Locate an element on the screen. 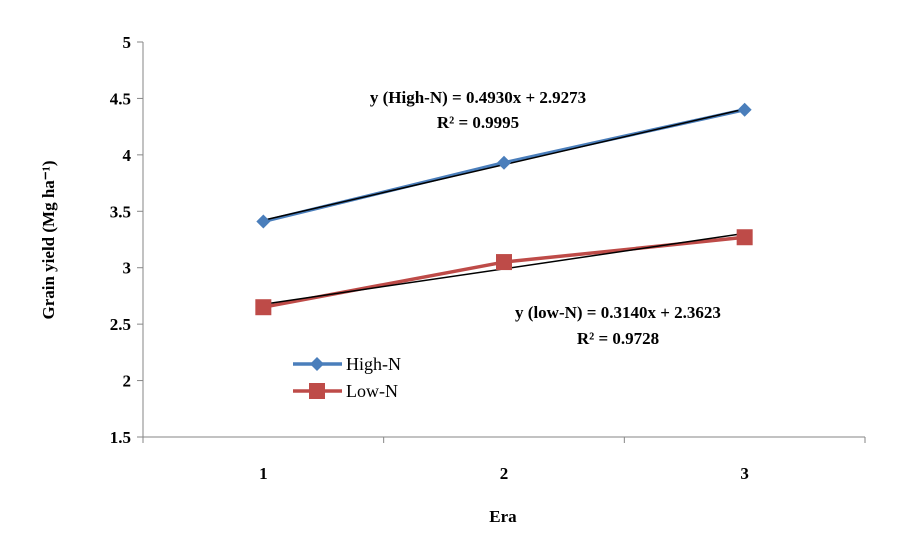 The width and height of the screenshot is (913, 553). y-tick-label: 1.5 is located at coordinates (120, 437).